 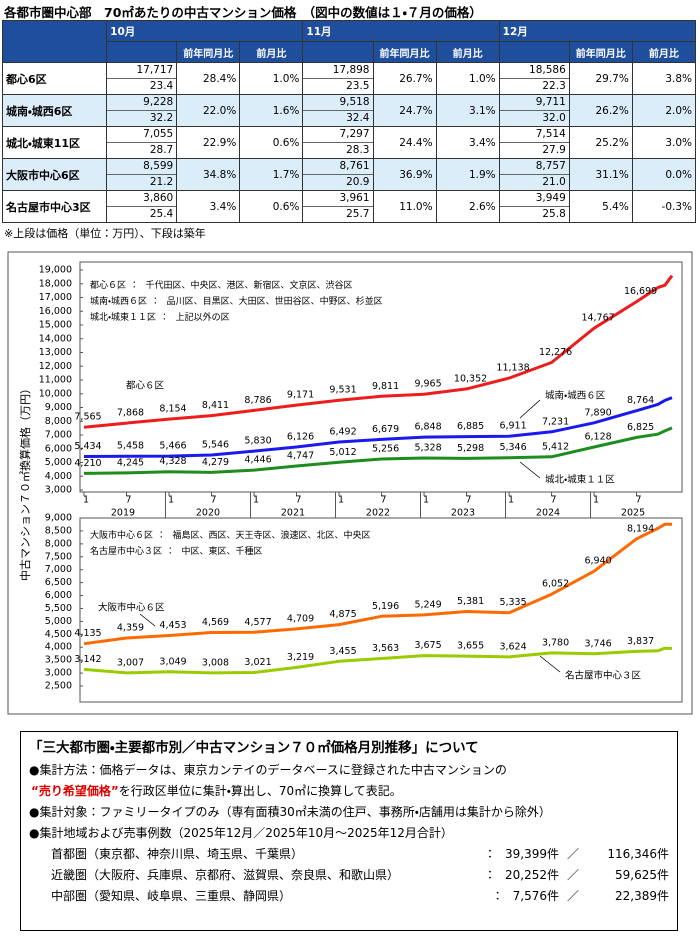 What do you see at coordinates (58, 421) in the screenshot?
I see `y-tick-label: 8,000` at bounding box center [58, 421].